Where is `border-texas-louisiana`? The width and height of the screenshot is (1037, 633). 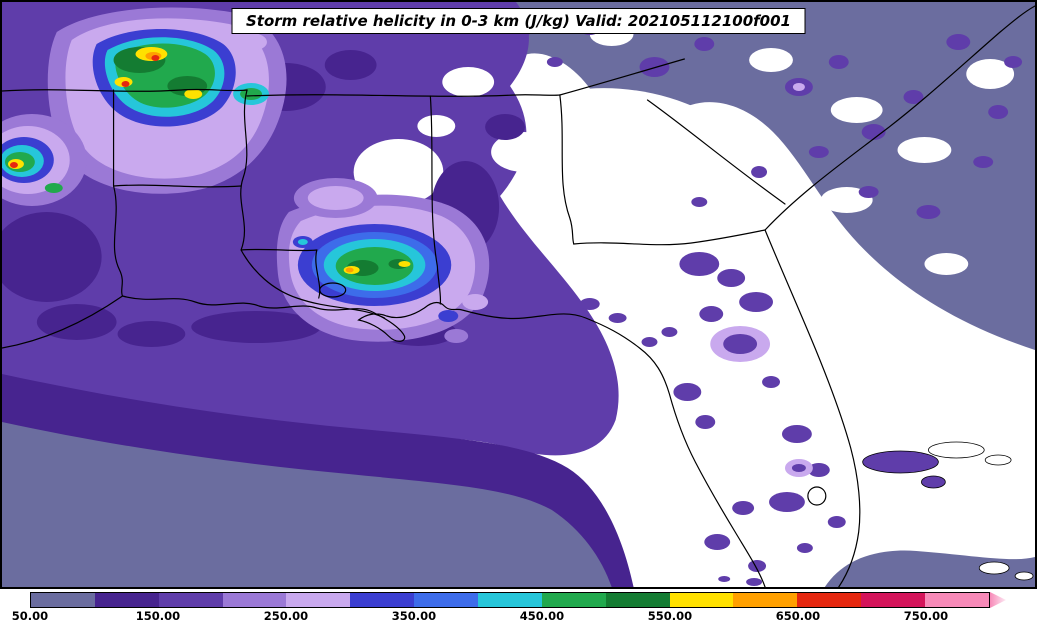
border-texas-louisiana is located at coordinates (118, 241).